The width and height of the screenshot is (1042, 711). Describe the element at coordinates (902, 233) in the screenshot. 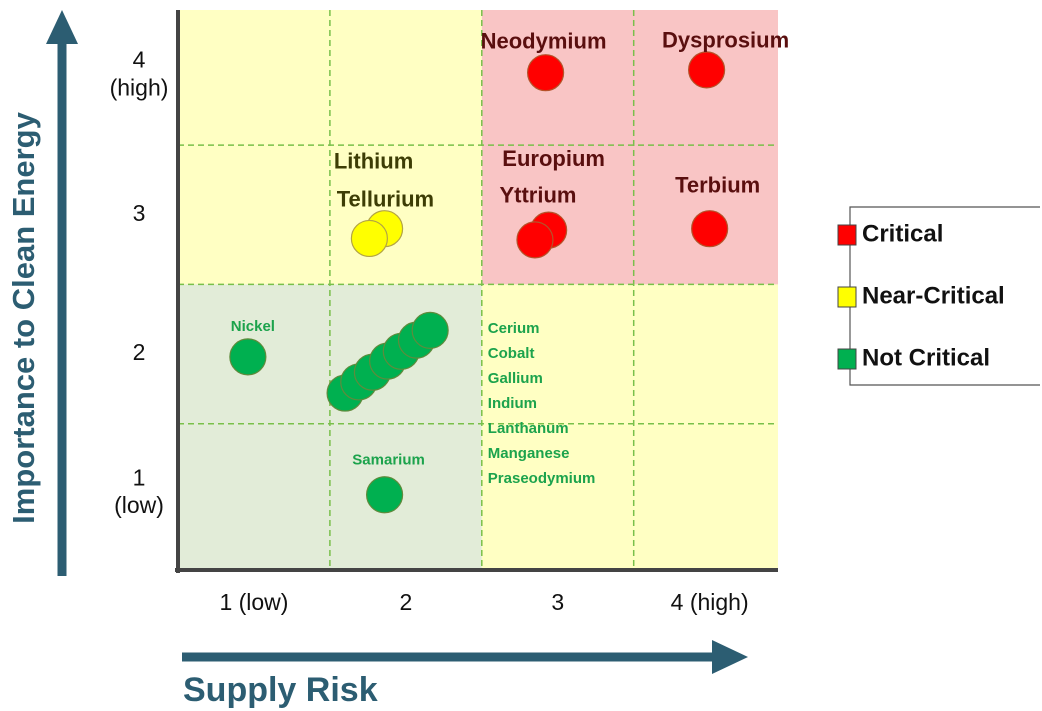

I see `legend-label: Critical` at that location.